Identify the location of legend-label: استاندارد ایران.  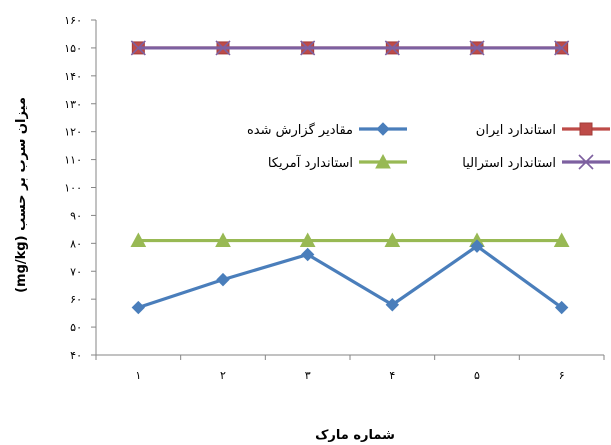
(516, 130).